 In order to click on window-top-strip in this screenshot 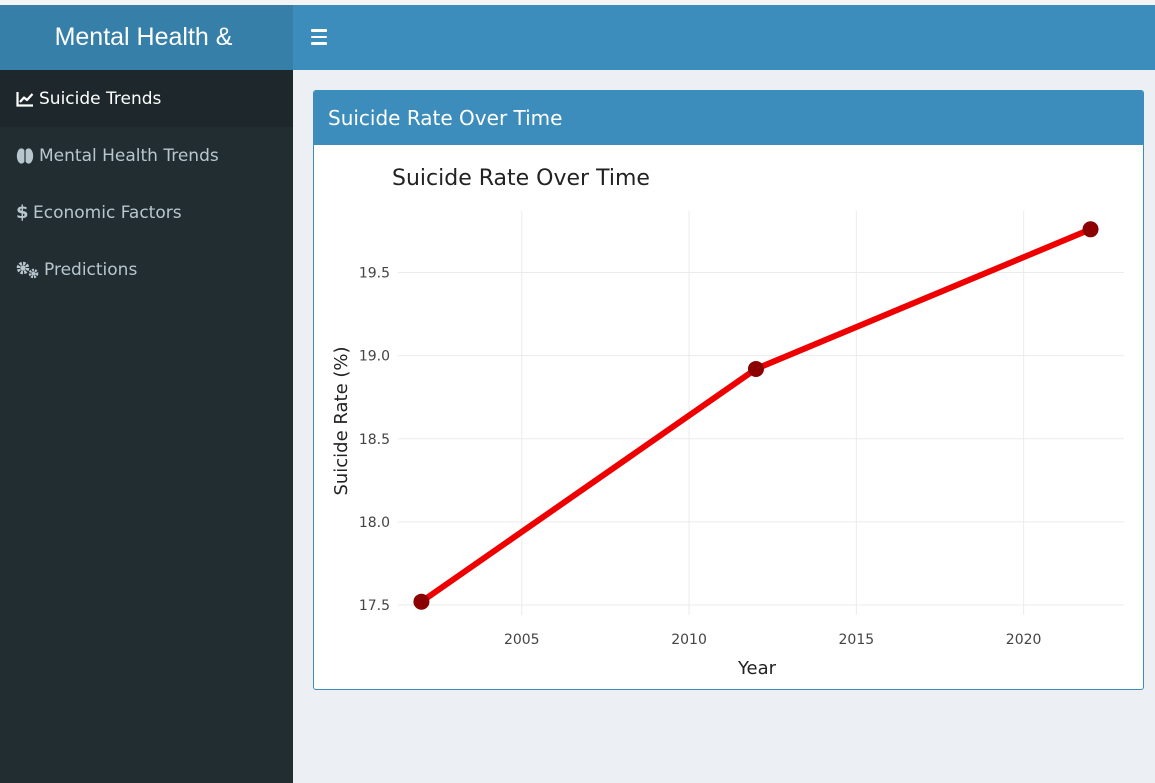, I will do `click(577, 2)`.